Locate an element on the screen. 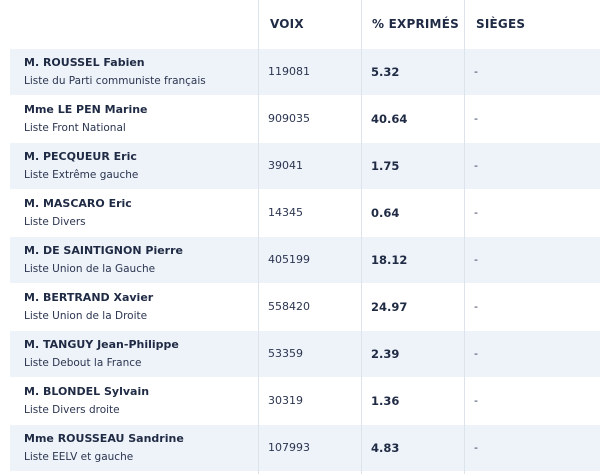  votes-cell: 909035 is located at coordinates (289, 118).